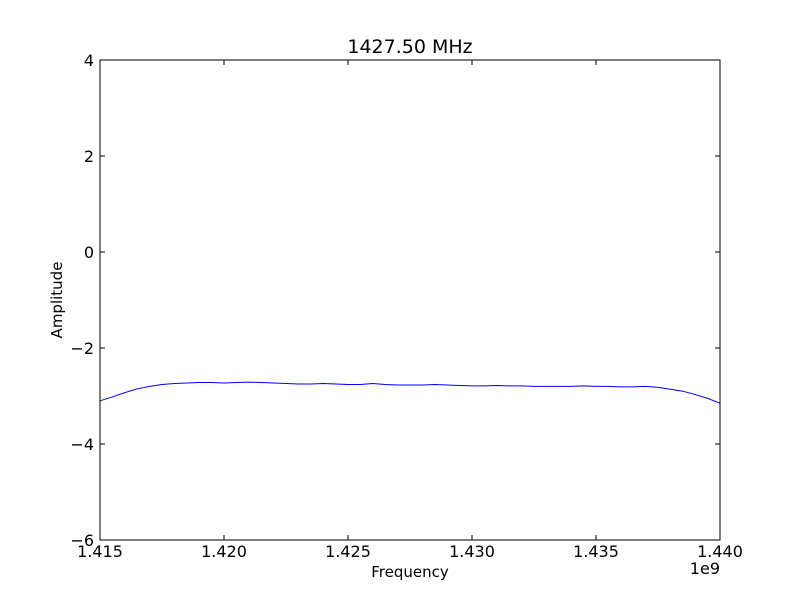 Image resolution: width=800 pixels, height=600 pixels. I want to click on x-offset-label: 1e9, so click(705, 568).